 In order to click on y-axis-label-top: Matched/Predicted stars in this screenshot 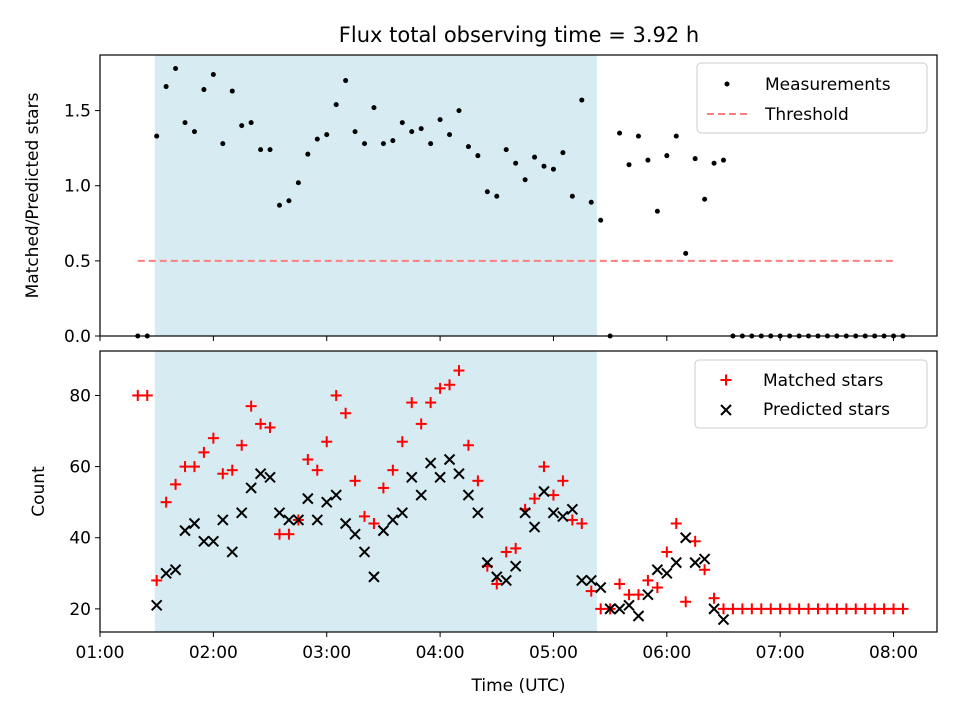, I will do `click(33, 195)`.